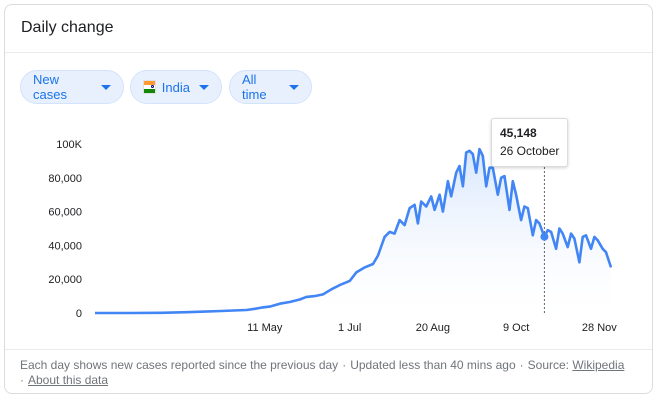 The height and width of the screenshot is (400, 659). I want to click on x-axis-ticks: 11 May 1 Jul 20 Aug 9 Oct 28 Nov, so click(432, 328).